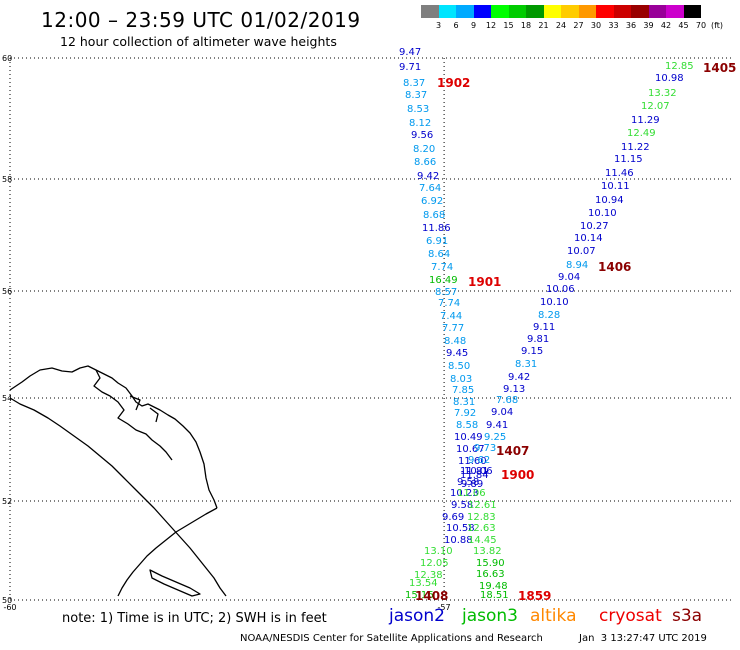 This screenshot has width=740, height=650. What do you see at coordinates (491, 25) in the screenshot?
I see `colorbar-tick-label: 12` at bounding box center [491, 25].